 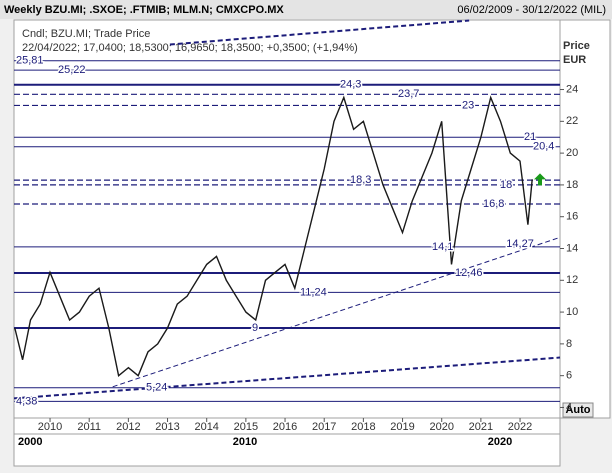 What do you see at coordinates (572, 121) in the screenshot?
I see `y-tick-label: 22` at bounding box center [572, 121].